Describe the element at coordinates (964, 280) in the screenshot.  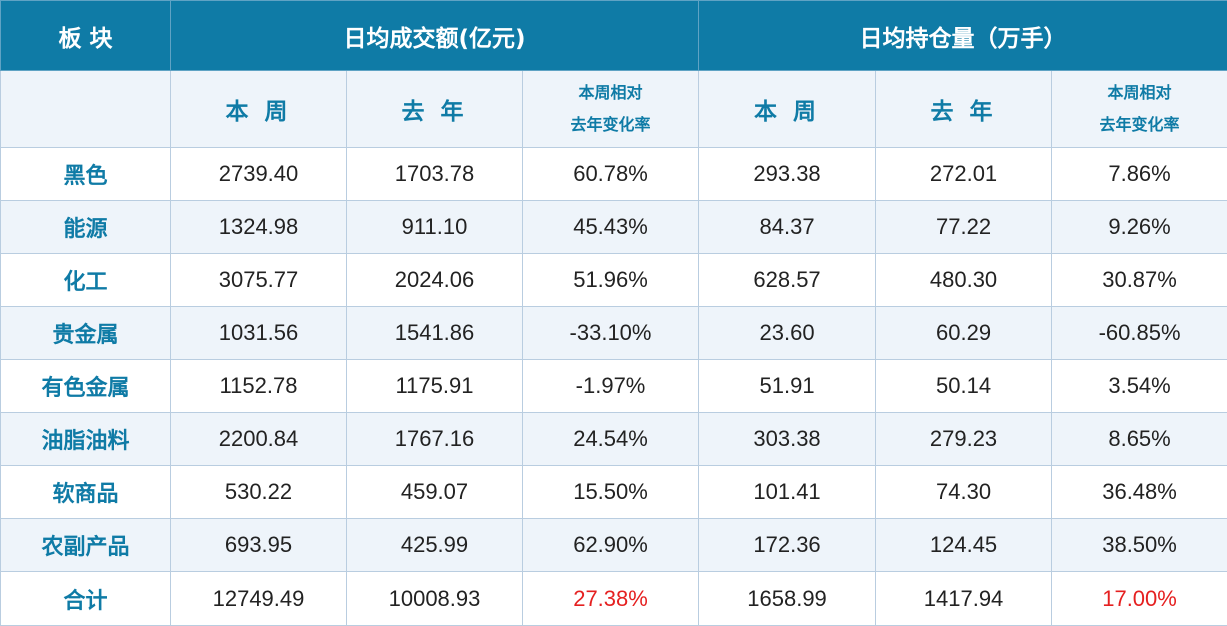
I see `cell-oi-last: 480.30` at that location.